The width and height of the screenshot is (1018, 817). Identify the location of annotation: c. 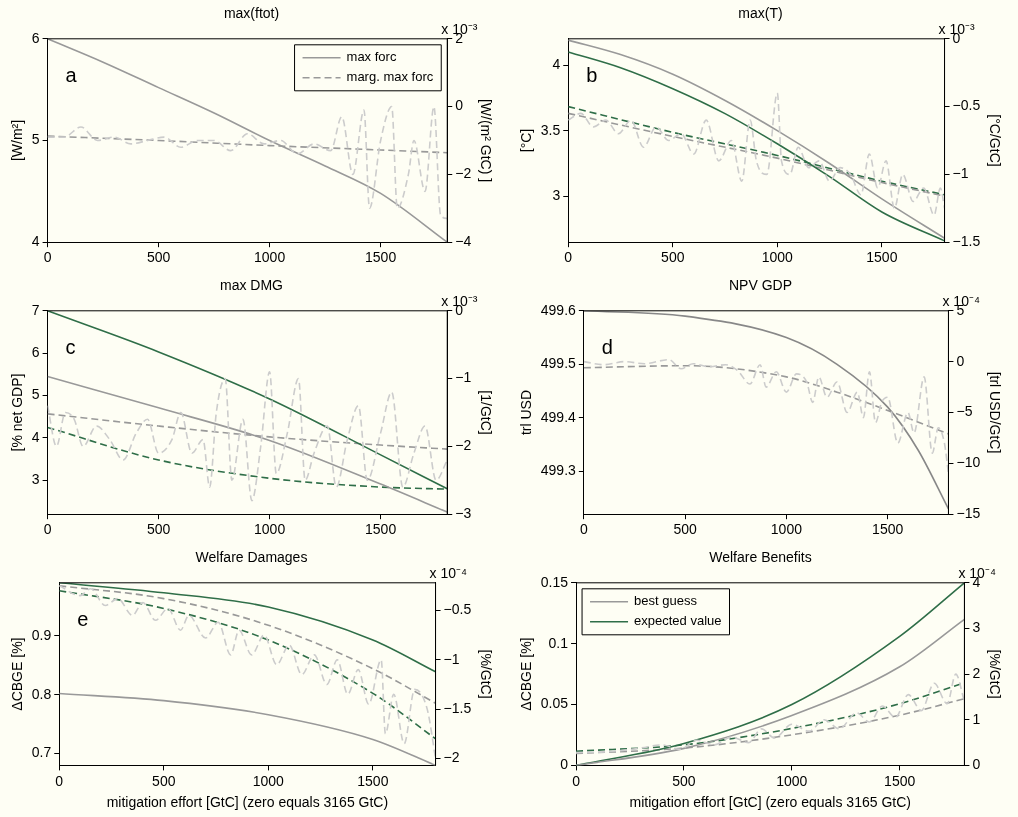
(70, 347).